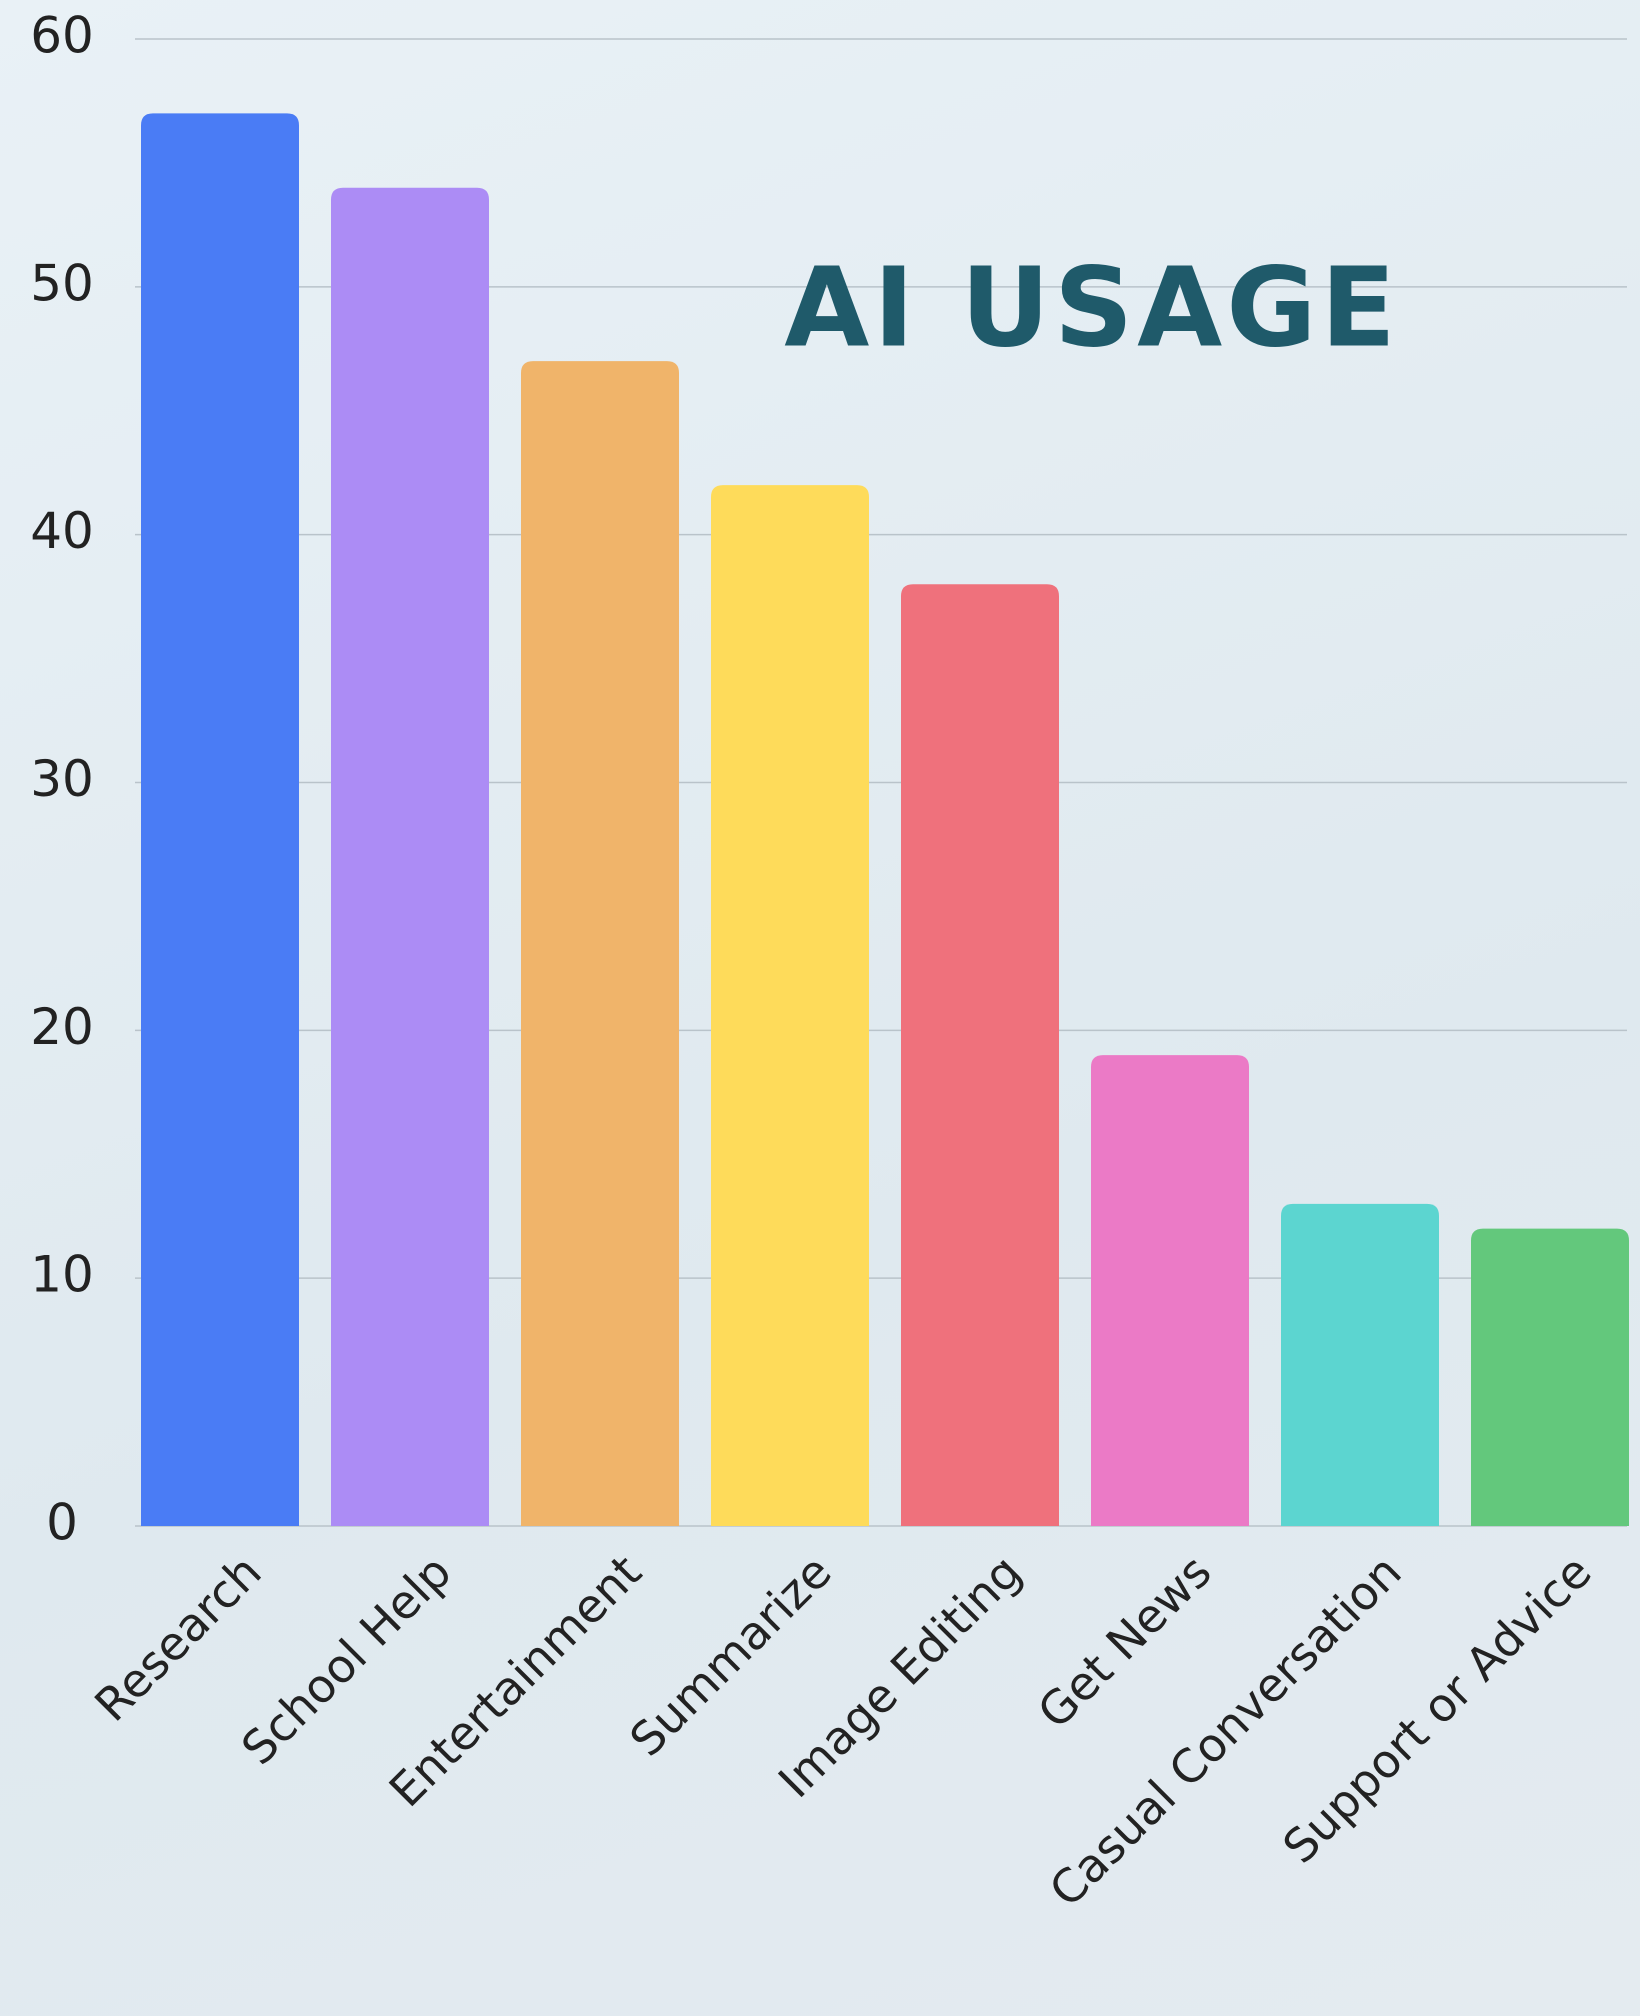 The width and height of the screenshot is (1640, 2016). What do you see at coordinates (177, 1637) in the screenshot?
I see `x-tick-label: Research` at bounding box center [177, 1637].